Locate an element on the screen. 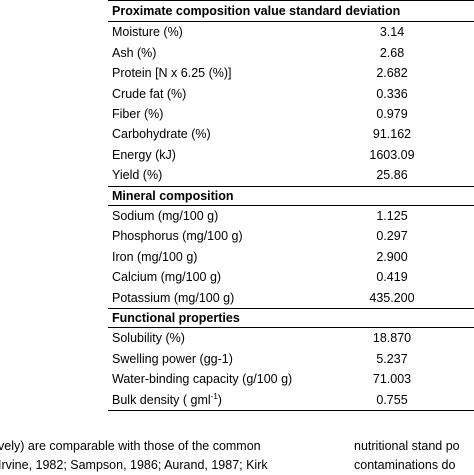  table-row: Moisture (%) 3.14 is located at coordinates (291, 32).